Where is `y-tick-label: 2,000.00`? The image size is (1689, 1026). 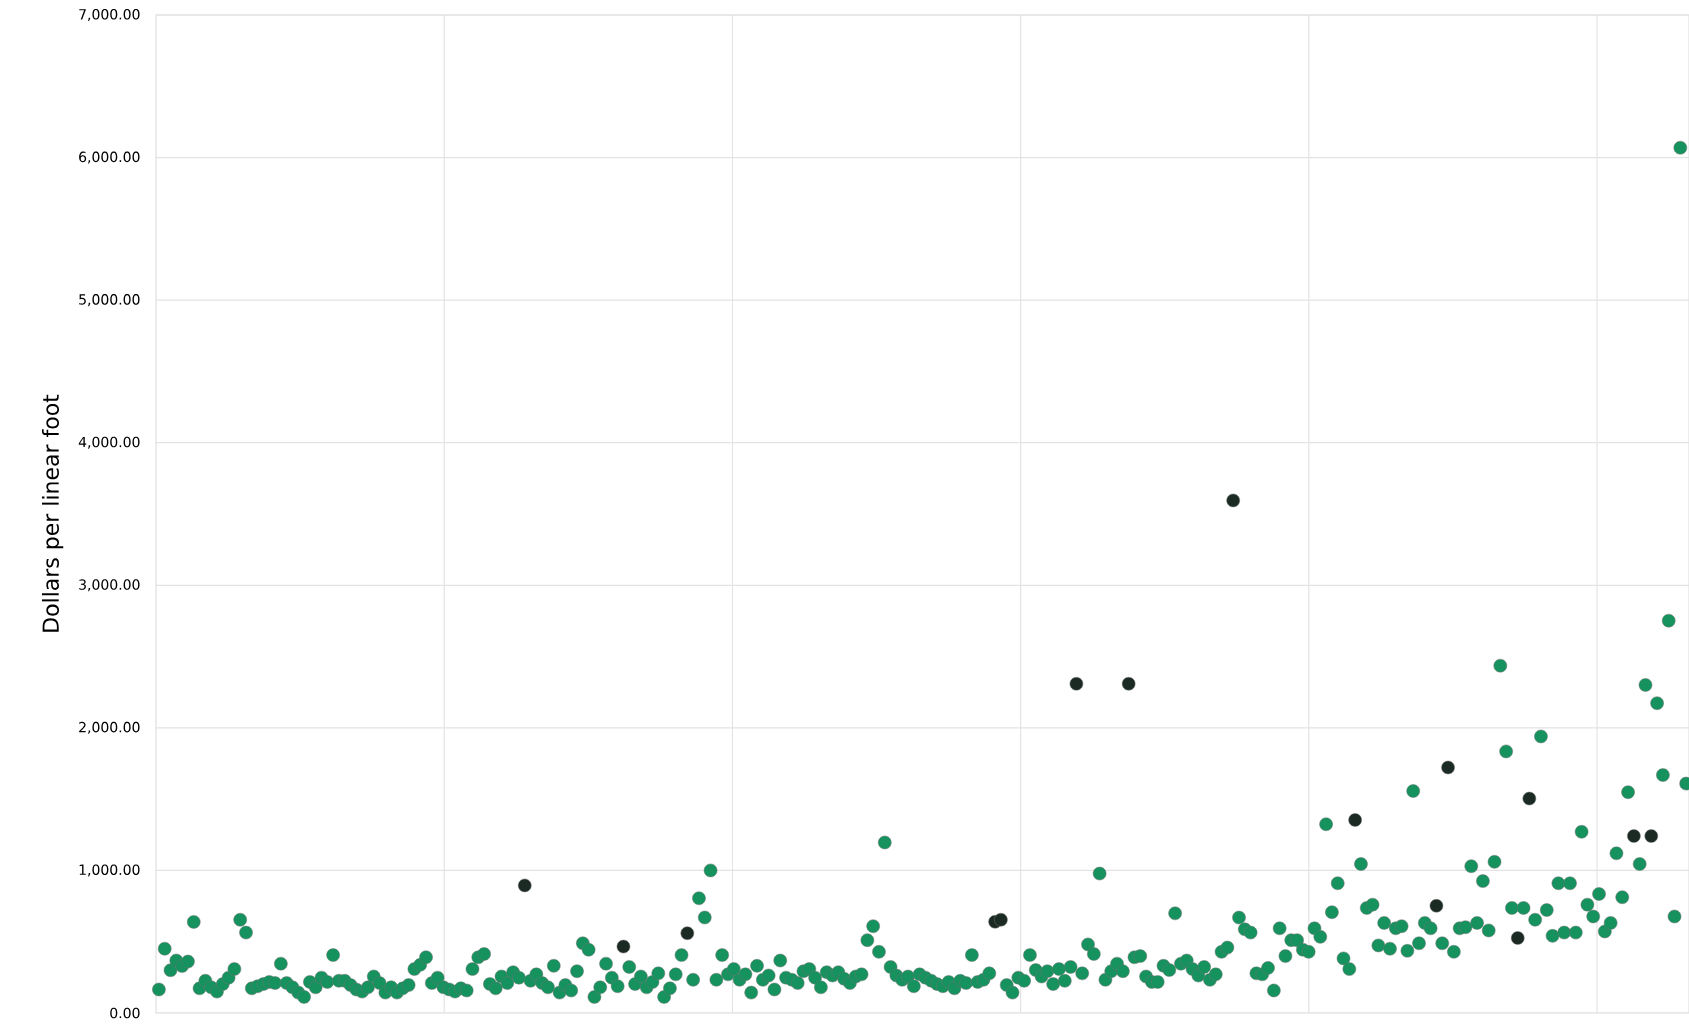
y-tick-label: 2,000.00 is located at coordinates (109, 727).